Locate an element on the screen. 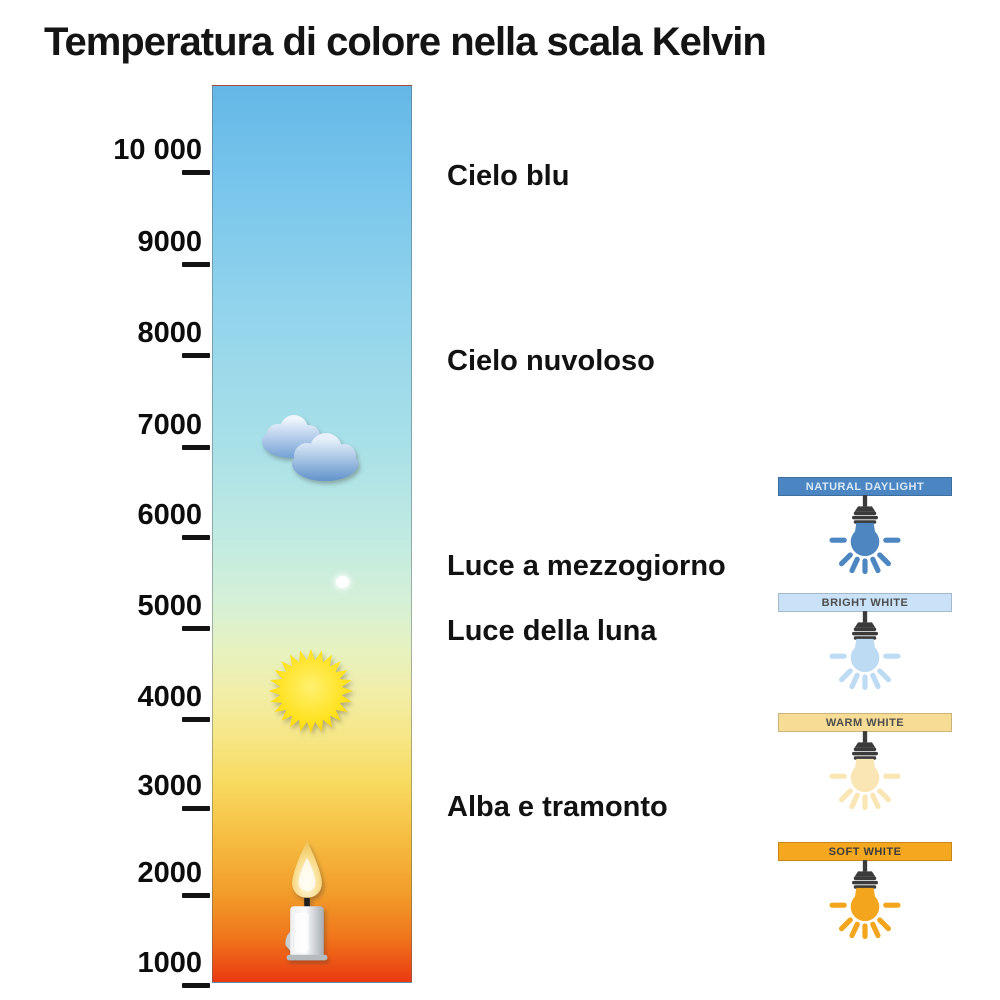 This screenshot has height=1000, width=1000. annotation-cielo-nuvoloso: Cielo nuvoloso is located at coordinates (551, 361).